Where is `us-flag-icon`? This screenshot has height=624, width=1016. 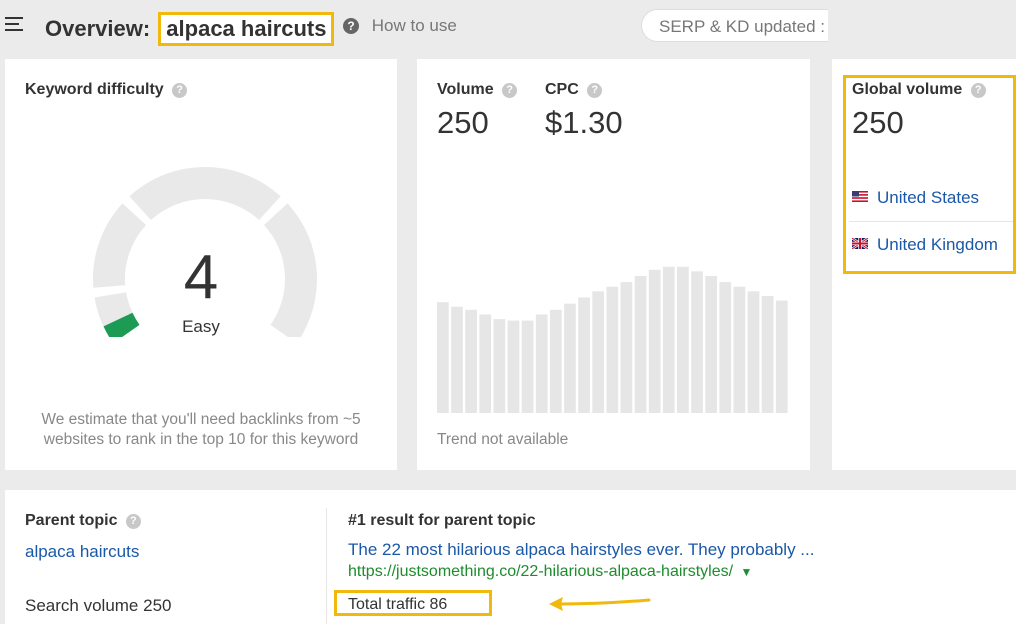 us-flag-icon is located at coordinates (860, 196).